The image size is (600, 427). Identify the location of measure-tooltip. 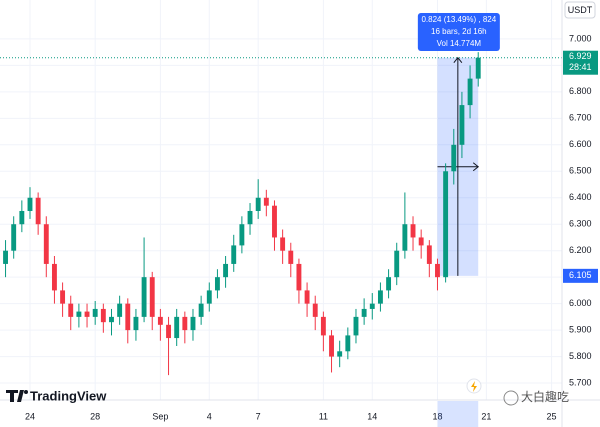
(458, 32).